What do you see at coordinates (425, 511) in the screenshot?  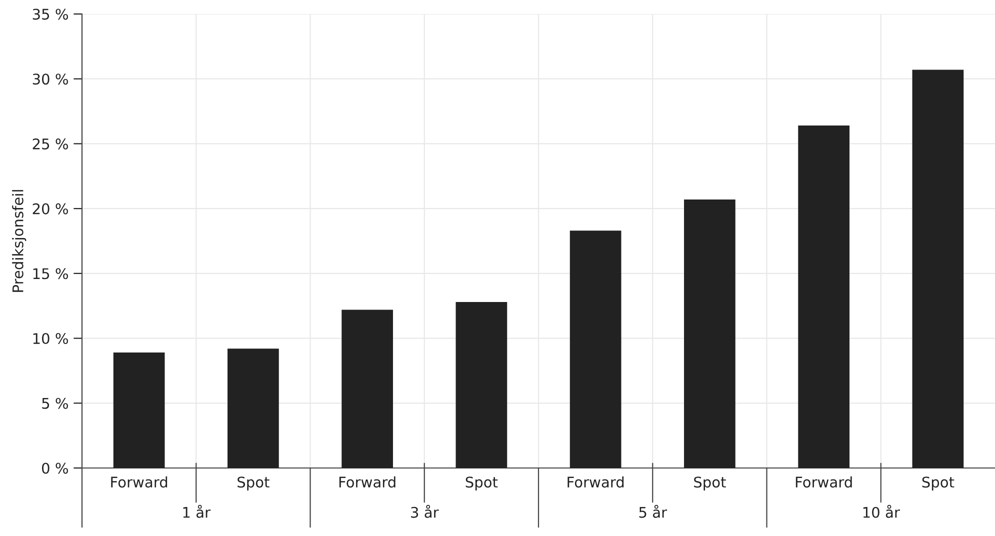 I see `text: 3 år` at bounding box center [425, 511].